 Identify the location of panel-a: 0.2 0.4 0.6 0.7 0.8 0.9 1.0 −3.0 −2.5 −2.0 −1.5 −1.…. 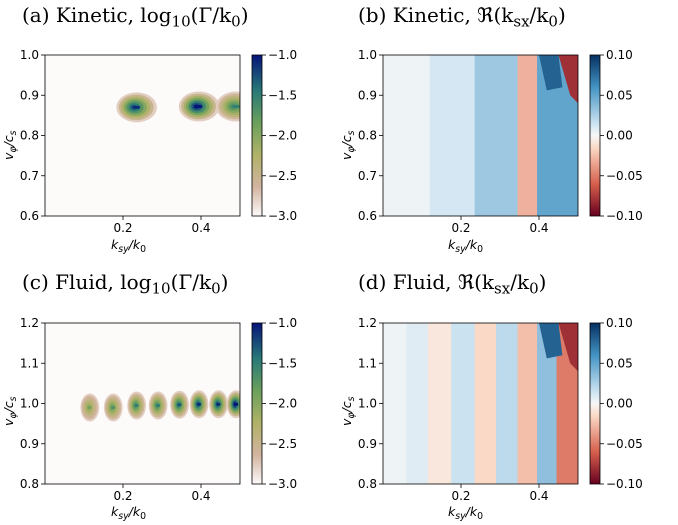
(158, 141).